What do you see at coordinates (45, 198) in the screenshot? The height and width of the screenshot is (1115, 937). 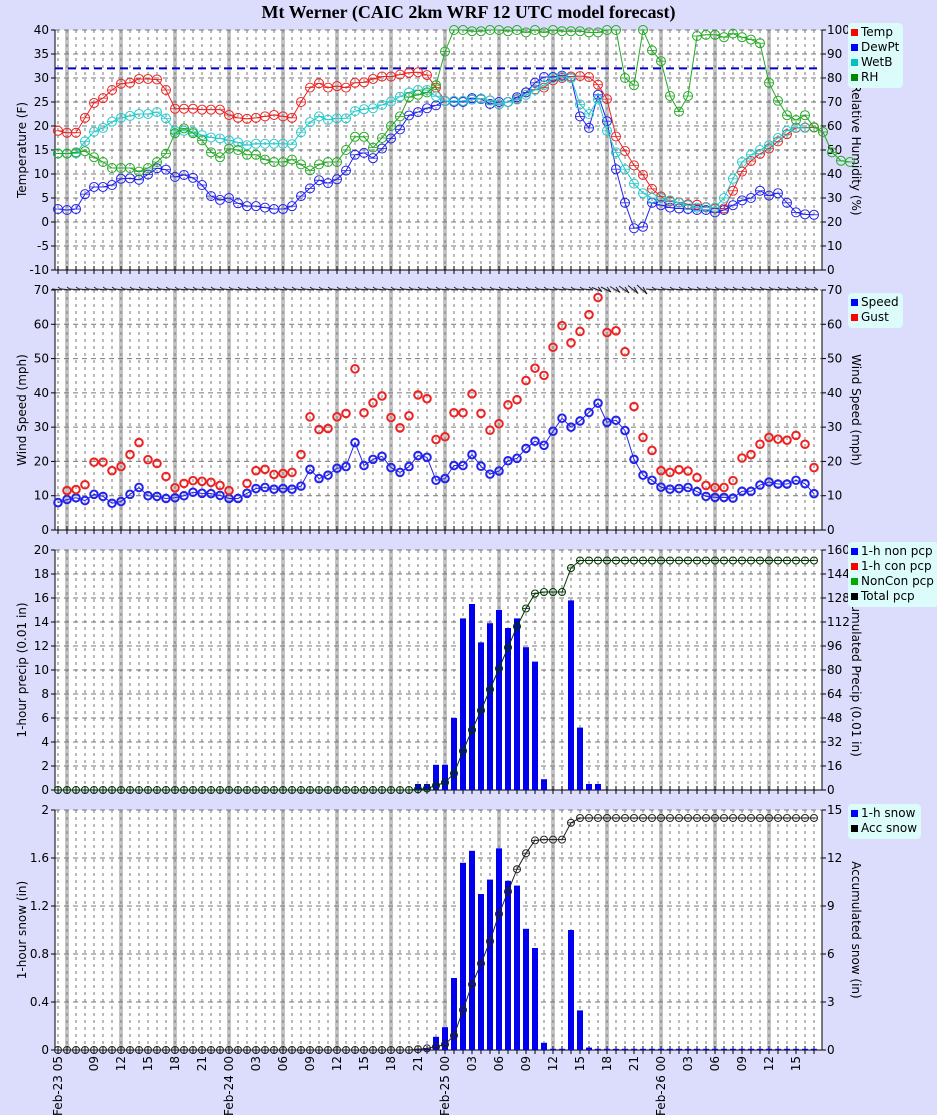 I see `svg-text: 5` at bounding box center [45, 198].